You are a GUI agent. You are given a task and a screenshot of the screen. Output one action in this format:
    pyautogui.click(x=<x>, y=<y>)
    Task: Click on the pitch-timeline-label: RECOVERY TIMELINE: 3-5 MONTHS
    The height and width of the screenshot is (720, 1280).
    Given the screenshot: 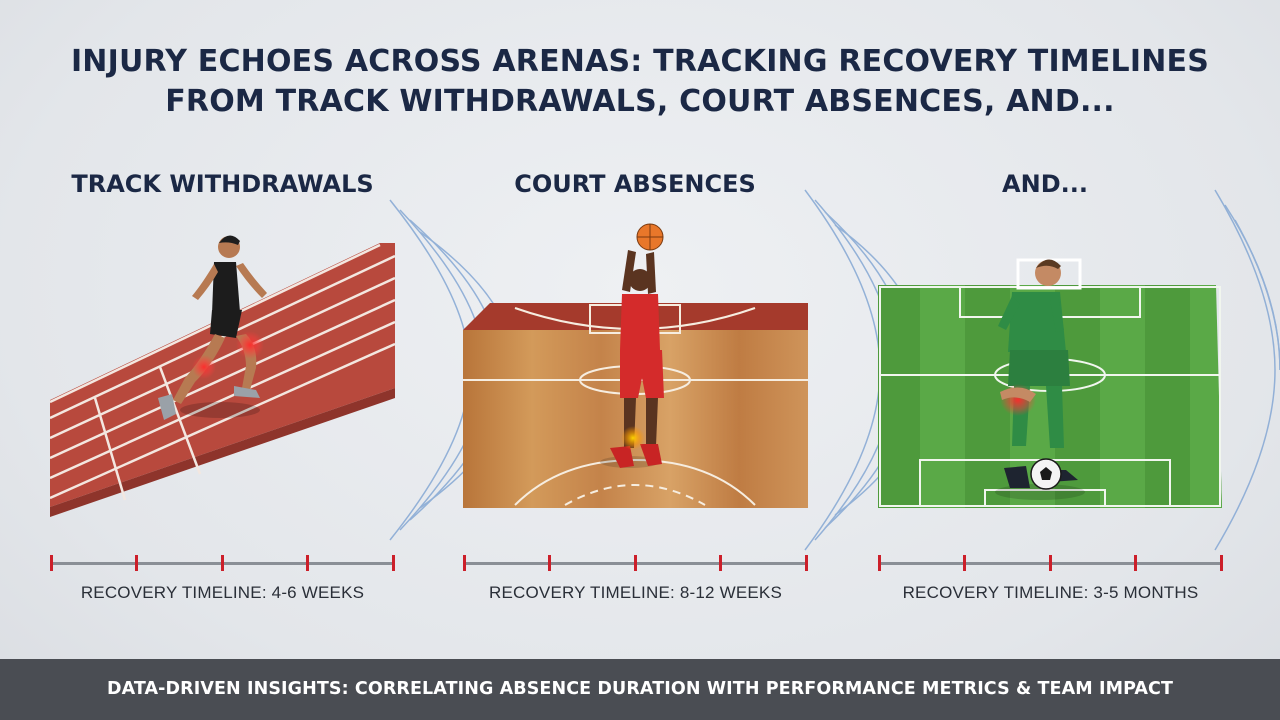 What is the action you would take?
    pyautogui.click(x=1050, y=592)
    